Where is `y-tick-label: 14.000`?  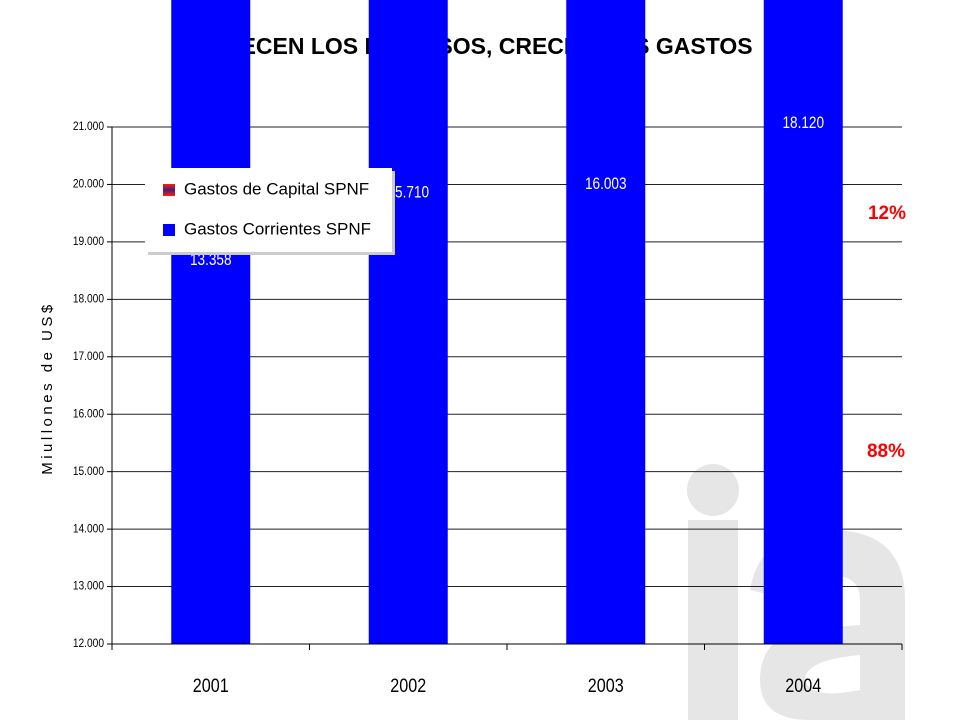
y-tick-label: 14.000 is located at coordinates (88, 529).